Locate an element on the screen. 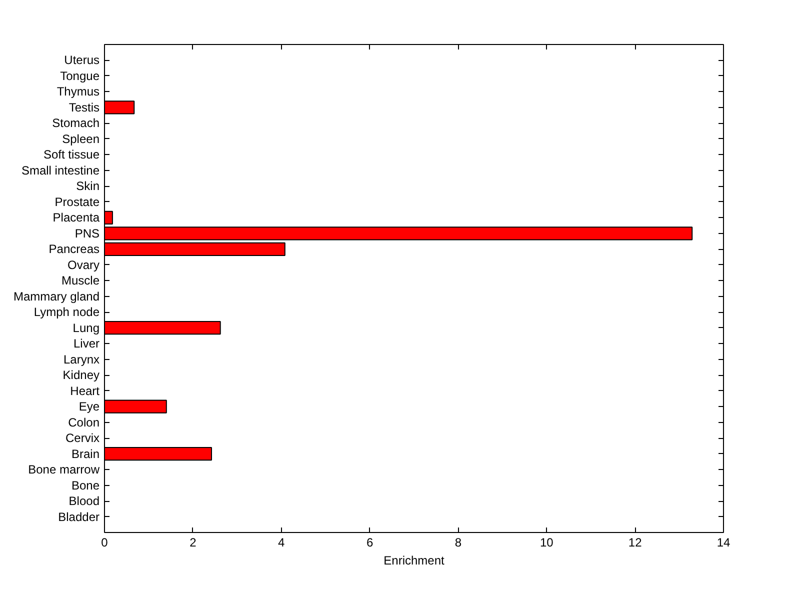  y-tick-label: Cervix is located at coordinates (83, 438).